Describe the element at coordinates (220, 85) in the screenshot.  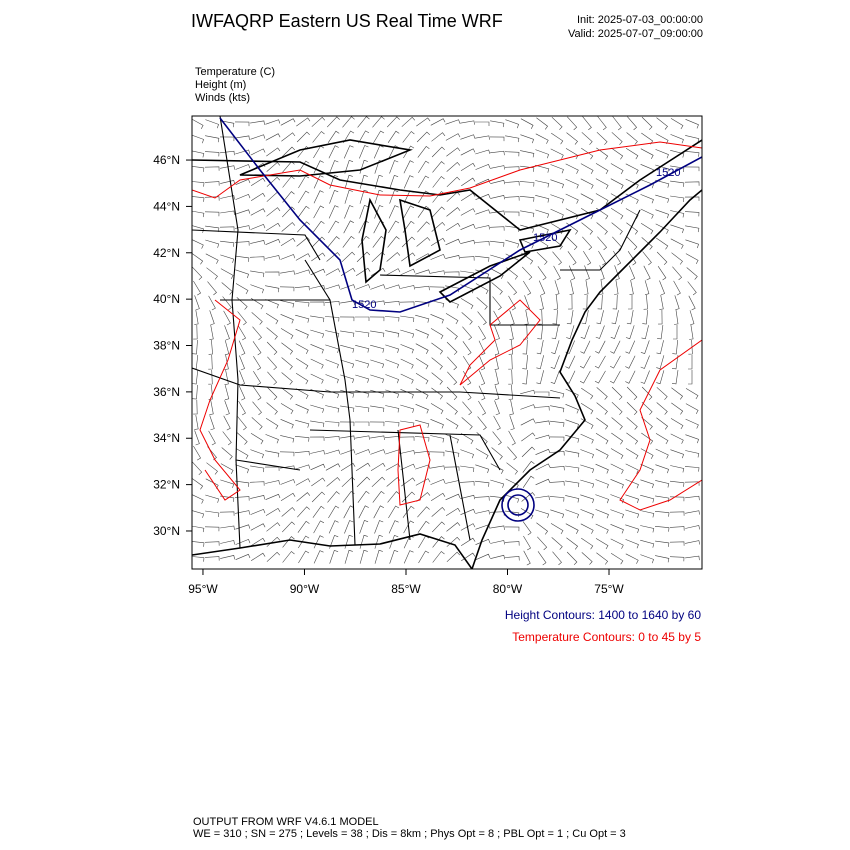
I see `field-label: Height (m)` at that location.